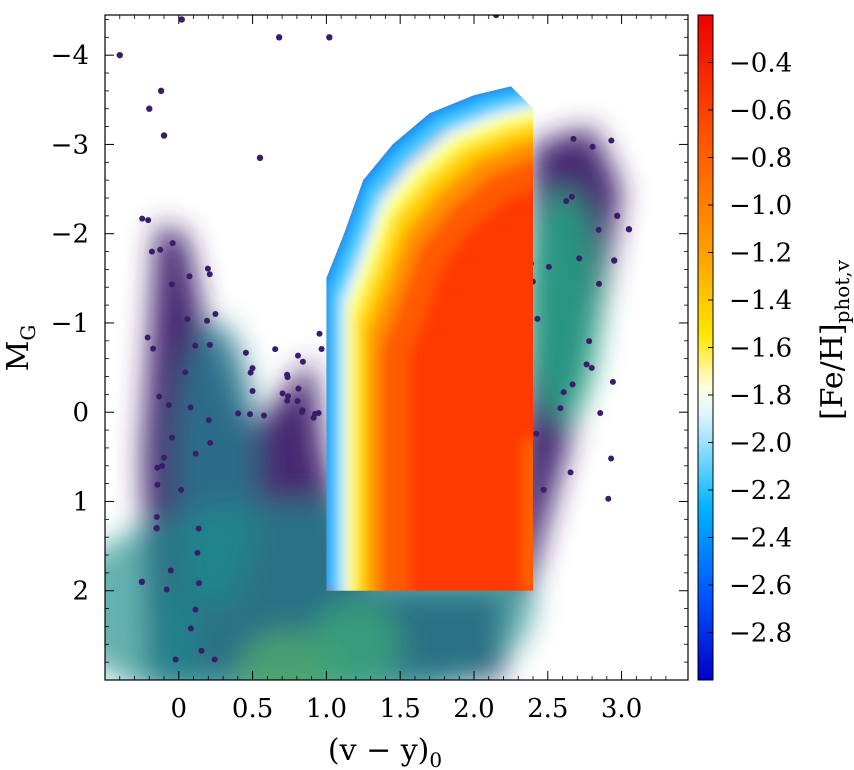  I want to click on y-tick-label: −4, so click(70, 56).